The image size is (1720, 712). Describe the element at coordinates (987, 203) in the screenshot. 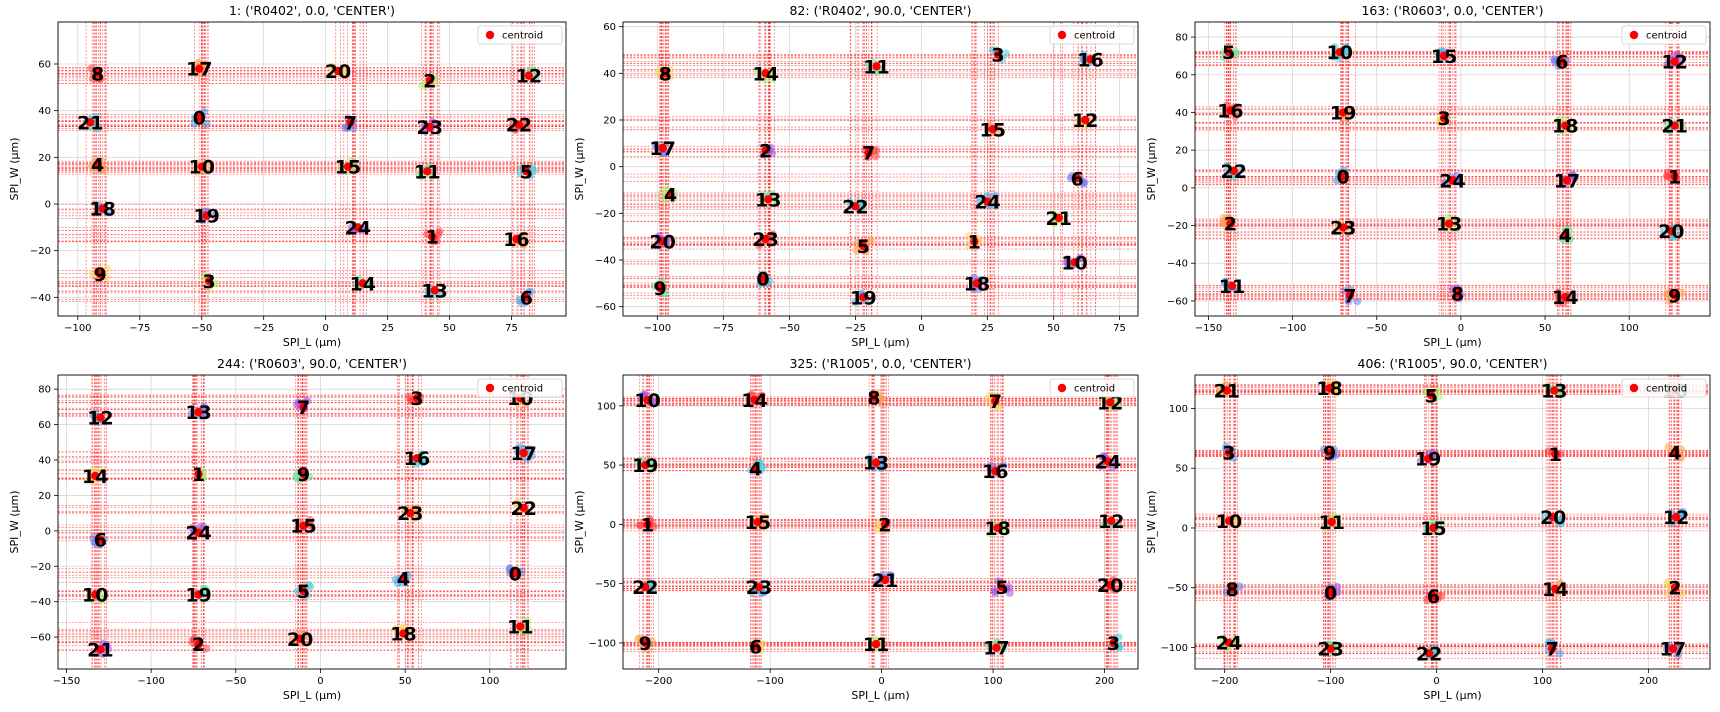

I see `point-label: 24` at that location.